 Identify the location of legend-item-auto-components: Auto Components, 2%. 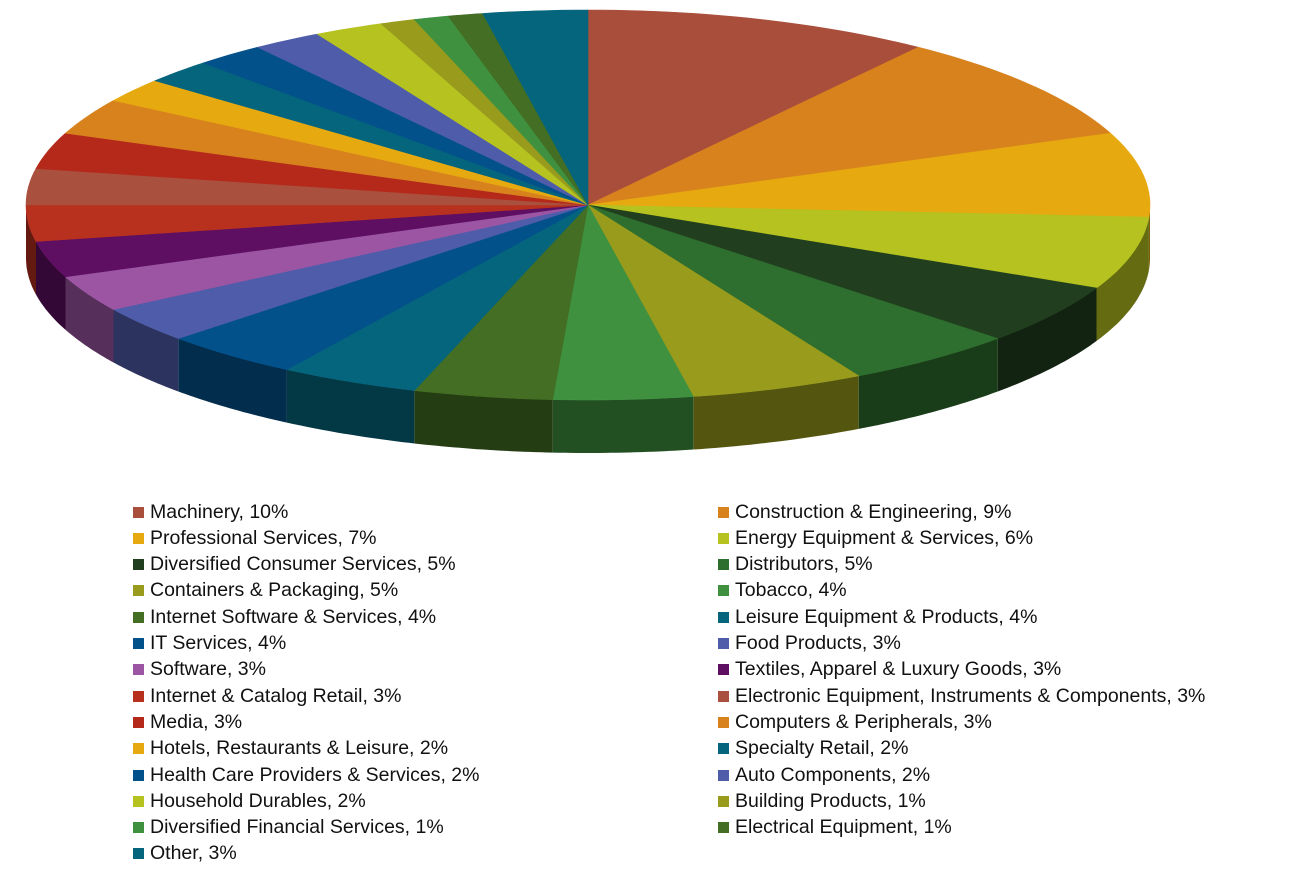
(824, 775).